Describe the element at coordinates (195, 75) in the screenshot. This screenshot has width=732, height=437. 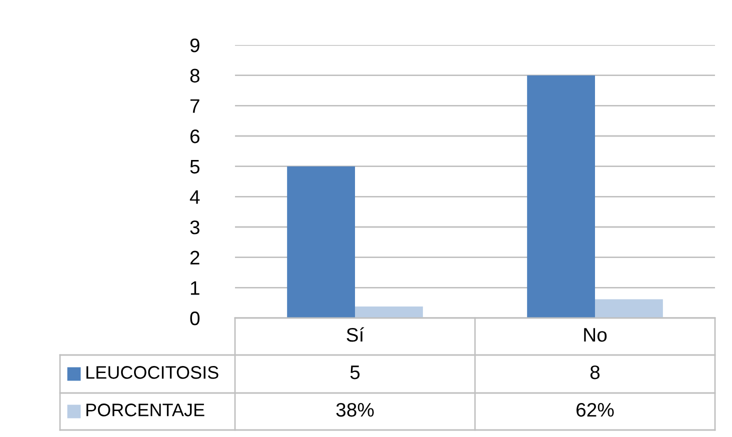
I see `y-tick-label: 8` at that location.